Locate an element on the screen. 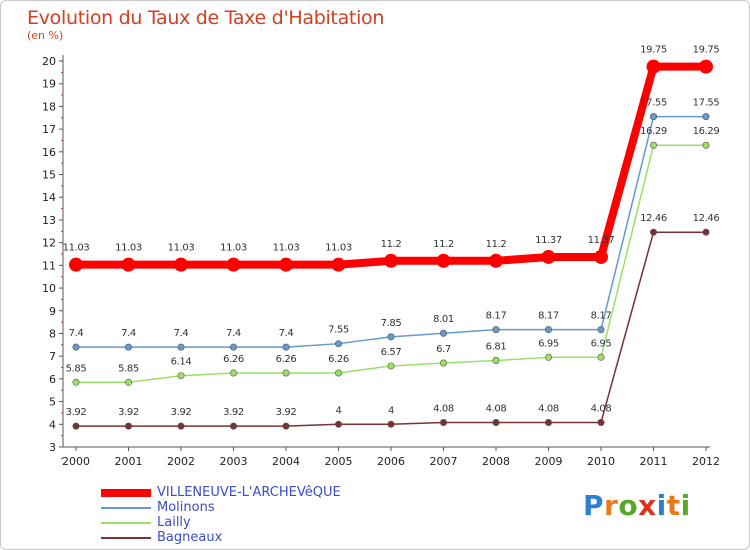 This screenshot has height=550, width=750. x-tick-label: 2000 is located at coordinates (76, 461).